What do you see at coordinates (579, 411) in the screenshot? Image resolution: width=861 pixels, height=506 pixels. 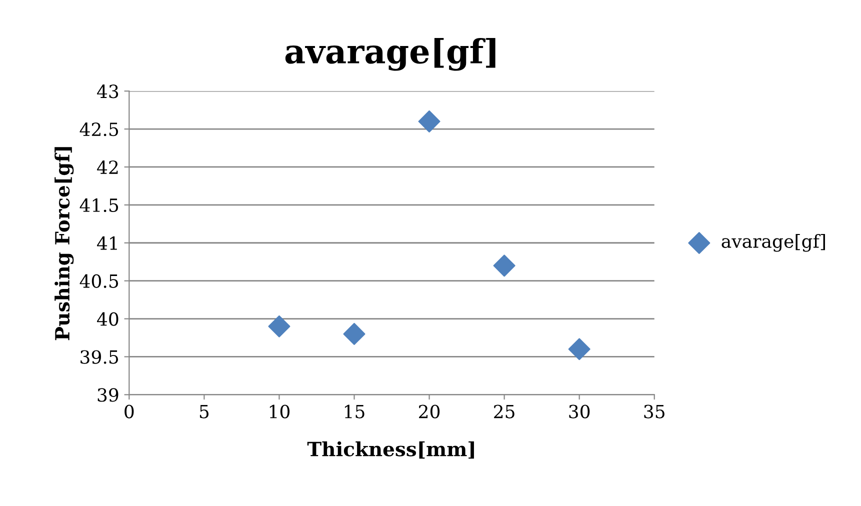 I see `x-tick-label: 30` at bounding box center [579, 411].